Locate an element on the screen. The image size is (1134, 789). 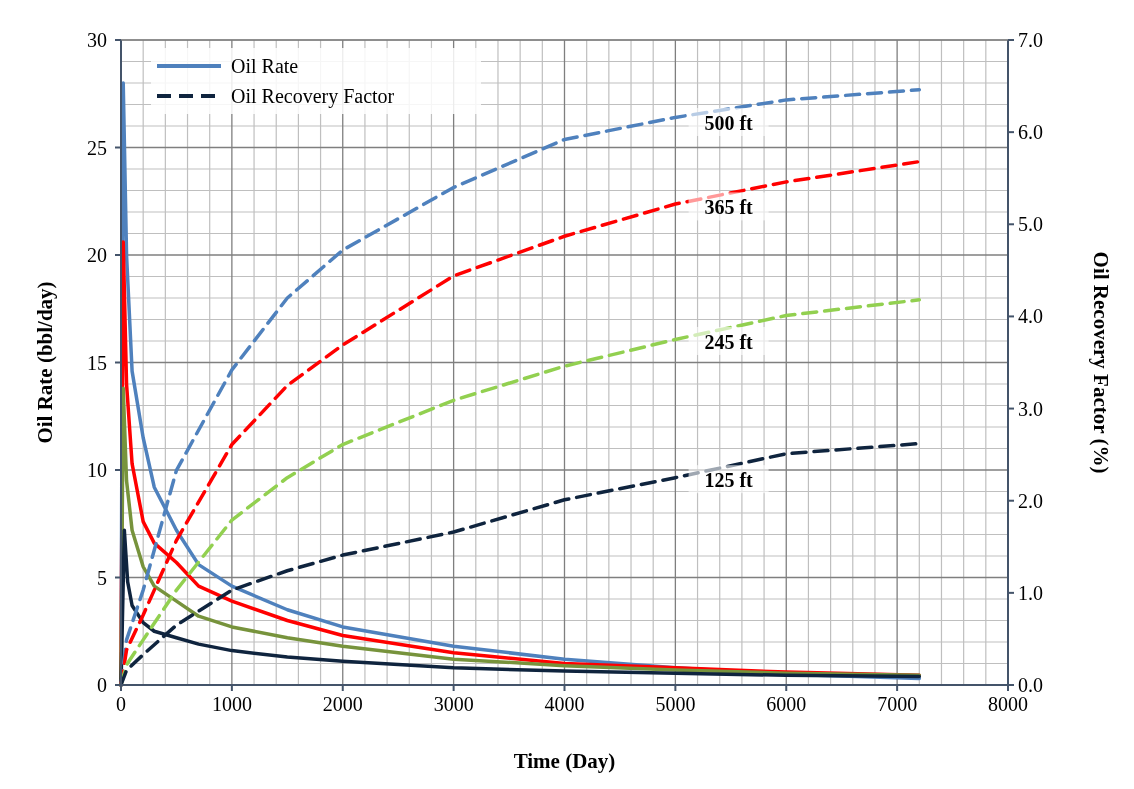
y2-tick-label: 3.0 is located at coordinates (1030, 408).